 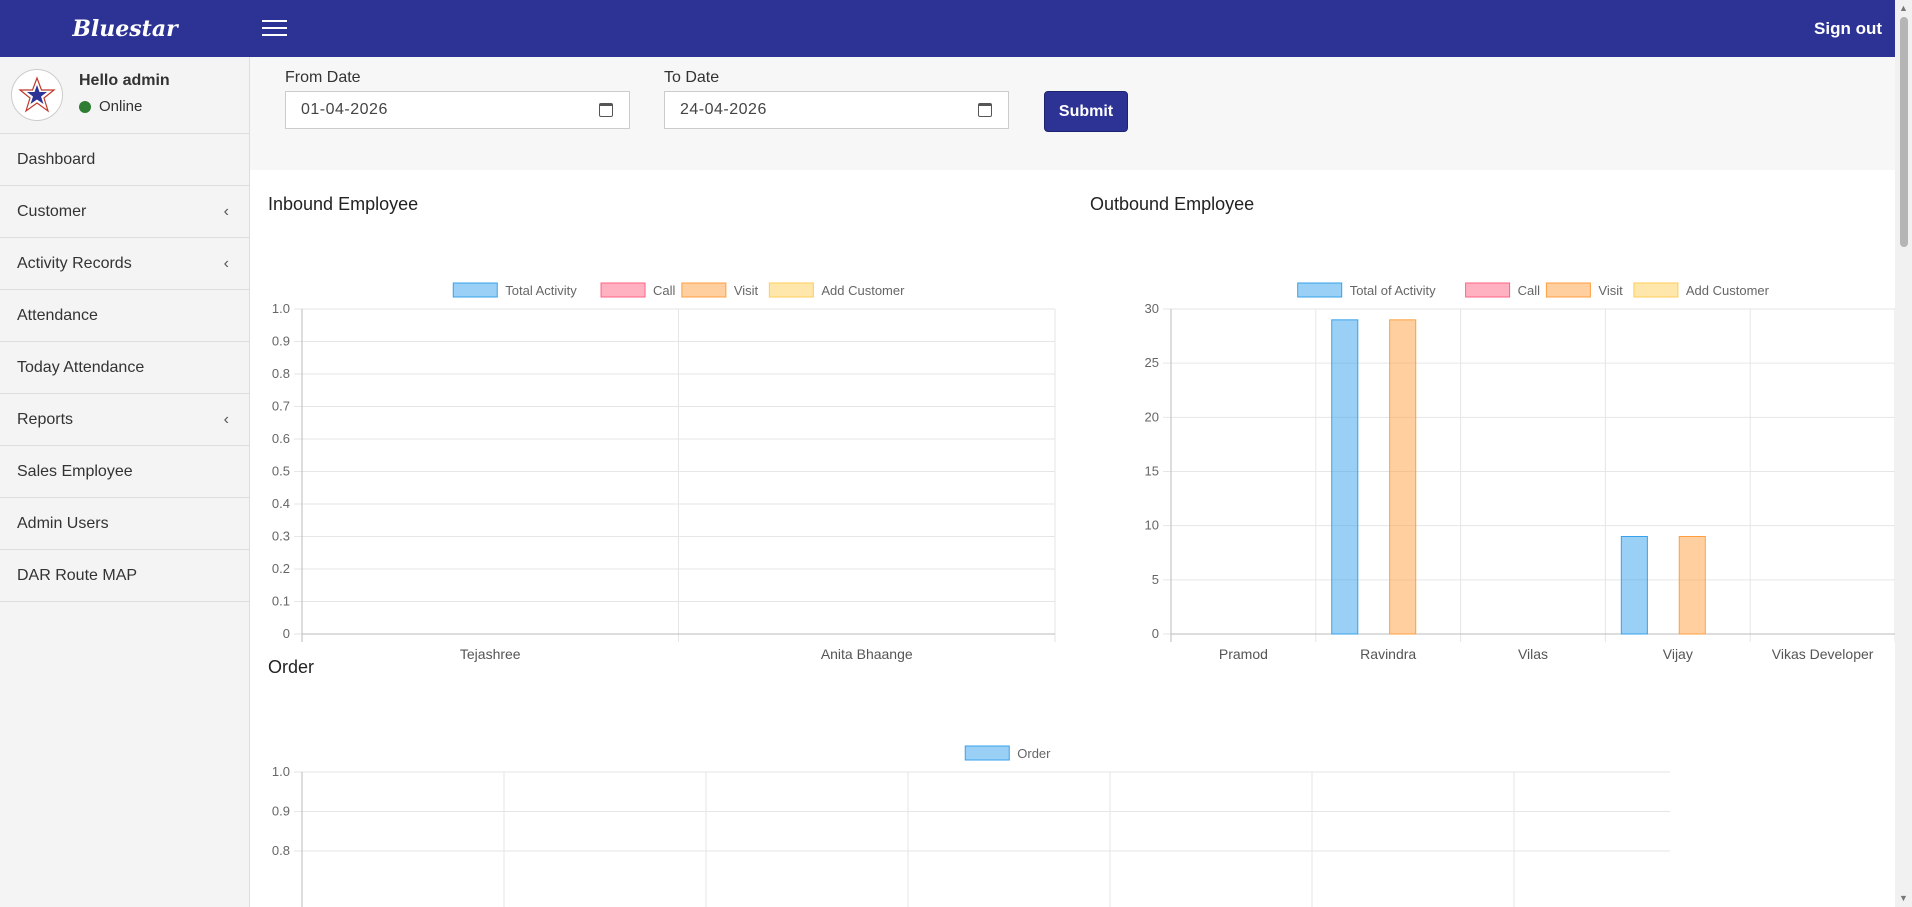 I want to click on sidebar-item-label: Reports, so click(x=45, y=419).